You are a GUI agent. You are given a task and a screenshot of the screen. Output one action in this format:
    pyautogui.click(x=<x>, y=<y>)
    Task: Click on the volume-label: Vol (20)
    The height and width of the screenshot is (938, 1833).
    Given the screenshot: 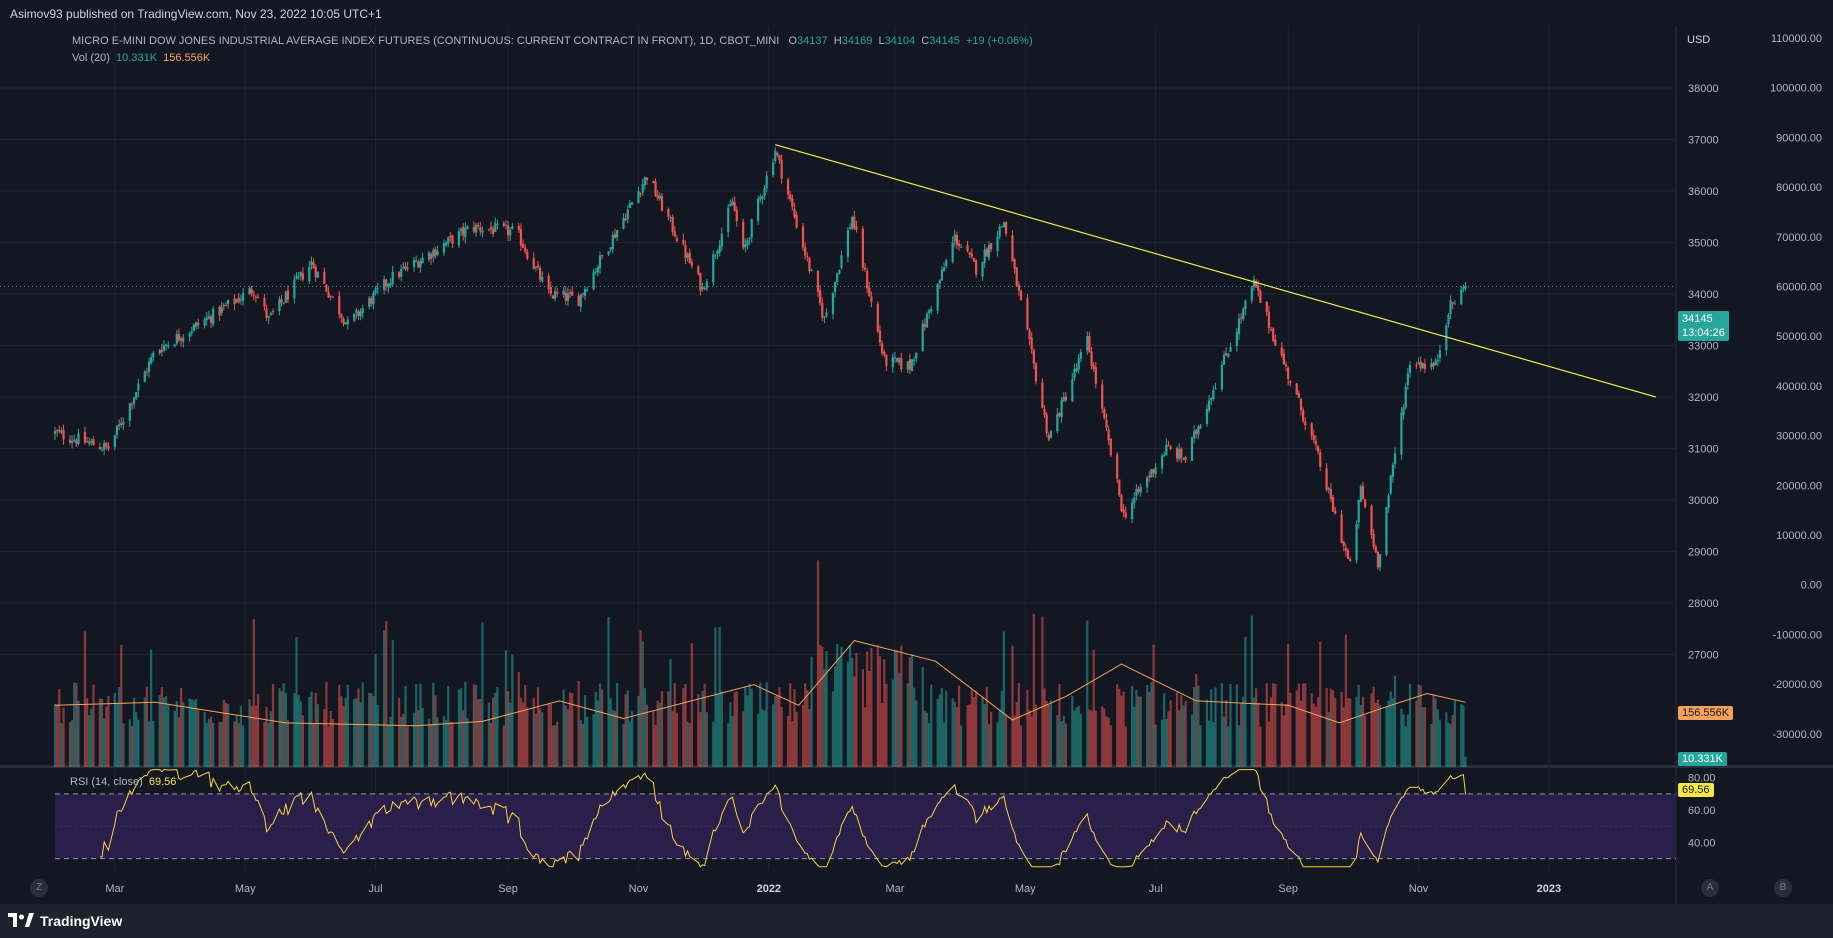 What is the action you would take?
    pyautogui.click(x=91, y=58)
    